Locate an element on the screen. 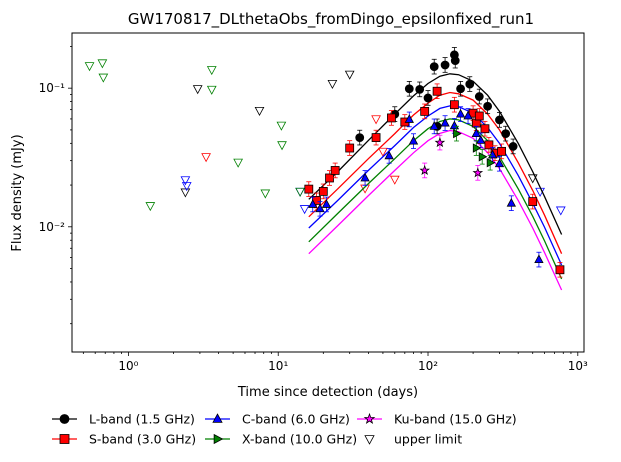 Image resolution: width=621 pixels, height=462 pixels. y-axis: 10⁻² 10⁻¹ is located at coordinates (55, 185).